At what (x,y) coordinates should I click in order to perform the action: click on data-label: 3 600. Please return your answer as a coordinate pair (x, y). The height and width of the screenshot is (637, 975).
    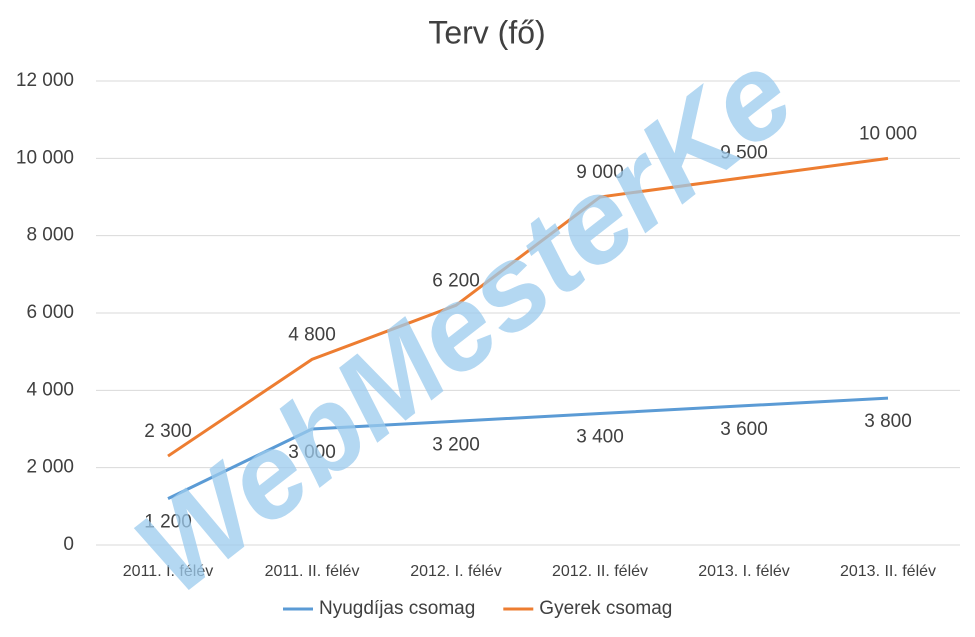
    Looking at the image, I should click on (744, 429).